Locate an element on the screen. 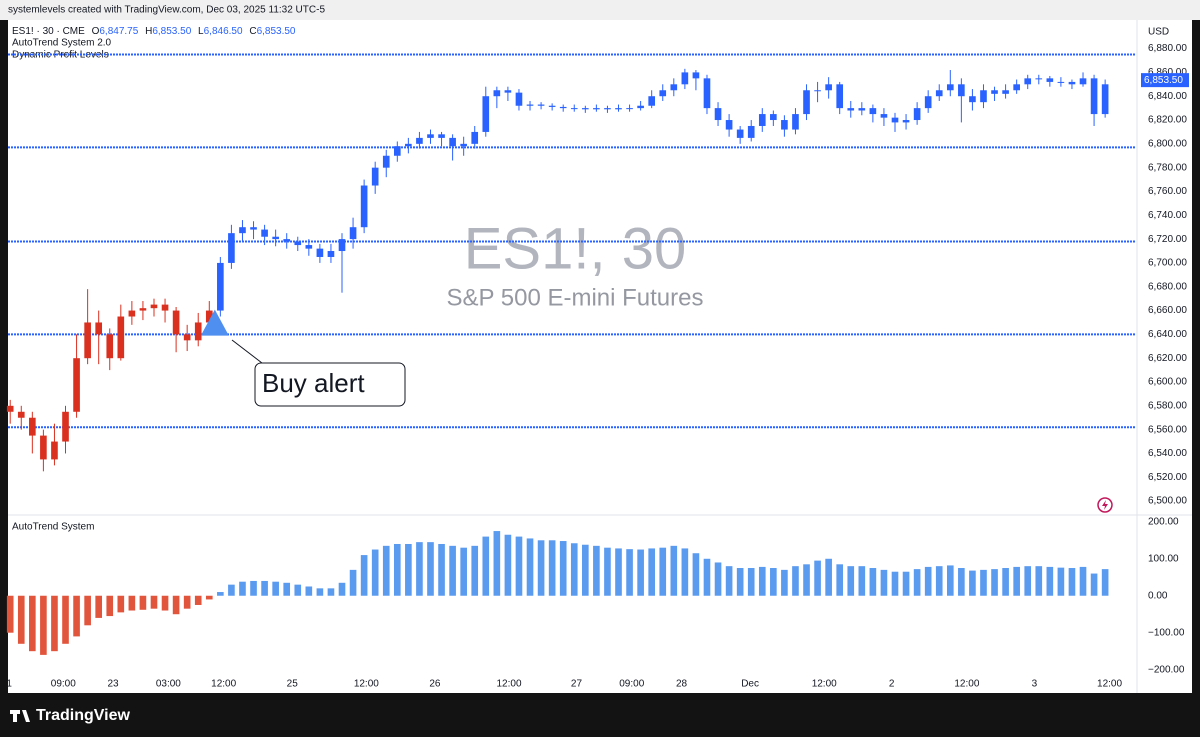 The width and height of the screenshot is (1200, 737). footer-logo is located at coordinates (20, 716).